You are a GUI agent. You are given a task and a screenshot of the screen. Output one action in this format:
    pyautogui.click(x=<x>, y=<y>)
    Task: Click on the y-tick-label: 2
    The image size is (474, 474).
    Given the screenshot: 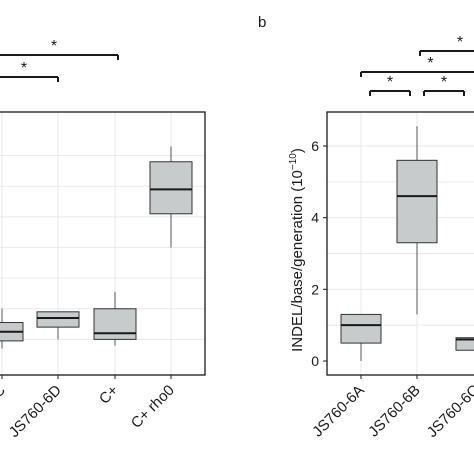 What is the action you would take?
    pyautogui.click(x=315, y=289)
    